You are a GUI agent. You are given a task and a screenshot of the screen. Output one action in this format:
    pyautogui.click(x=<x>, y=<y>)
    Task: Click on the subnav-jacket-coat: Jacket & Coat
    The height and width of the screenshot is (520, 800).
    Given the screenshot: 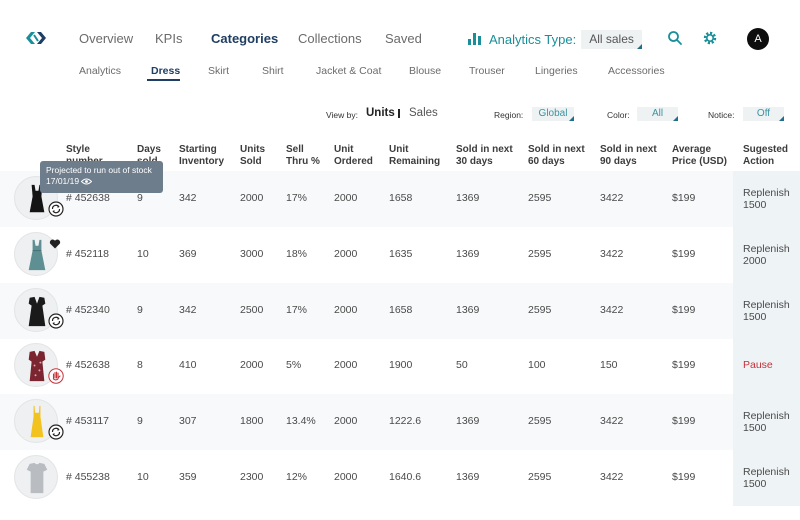 What is the action you would take?
    pyautogui.click(x=349, y=71)
    